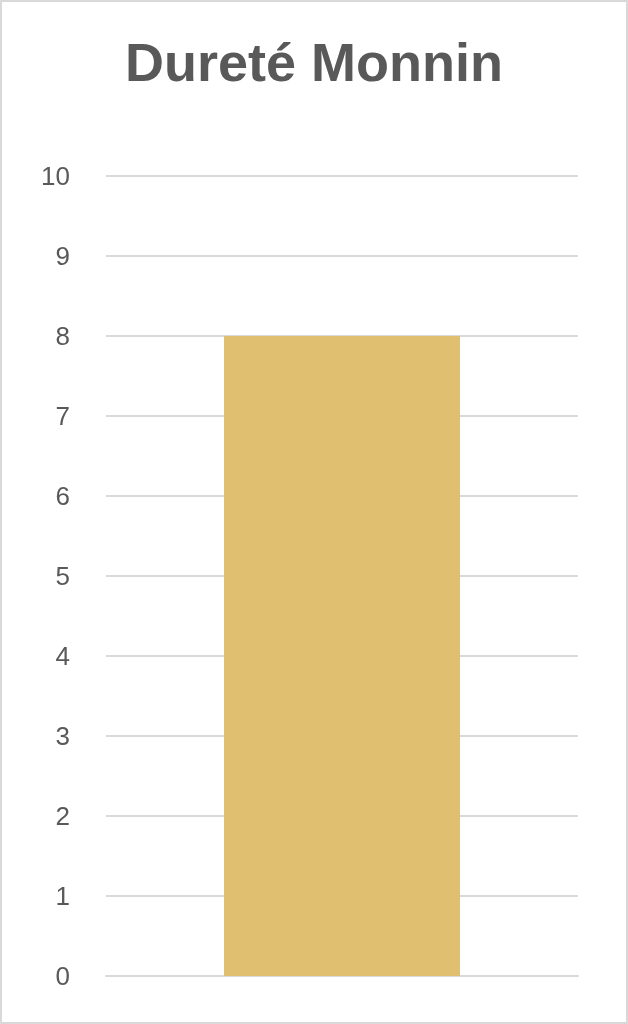 The width and height of the screenshot is (628, 1024). What do you see at coordinates (62, 576) in the screenshot?
I see `y-tick-label: 5` at bounding box center [62, 576].